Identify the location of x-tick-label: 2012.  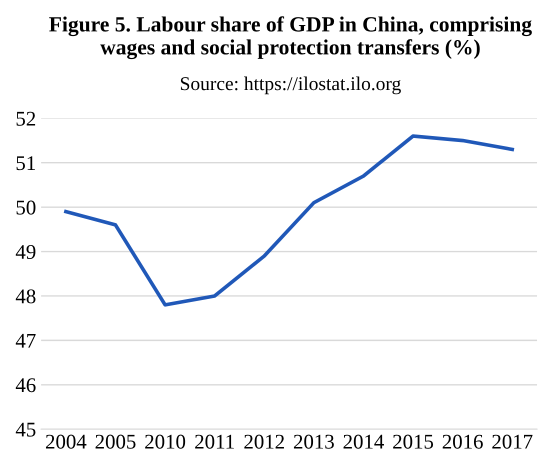
(264, 441).